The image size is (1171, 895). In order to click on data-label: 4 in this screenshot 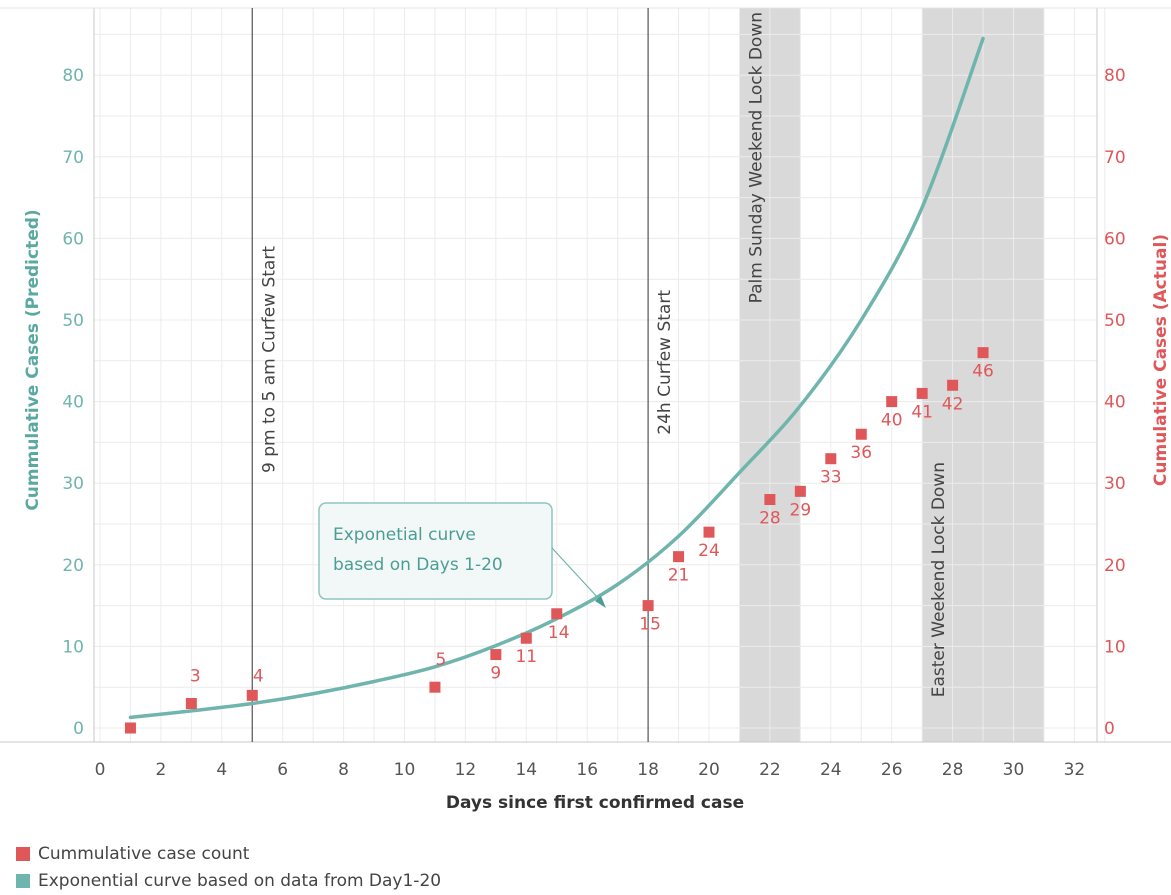, I will do `click(258, 676)`.